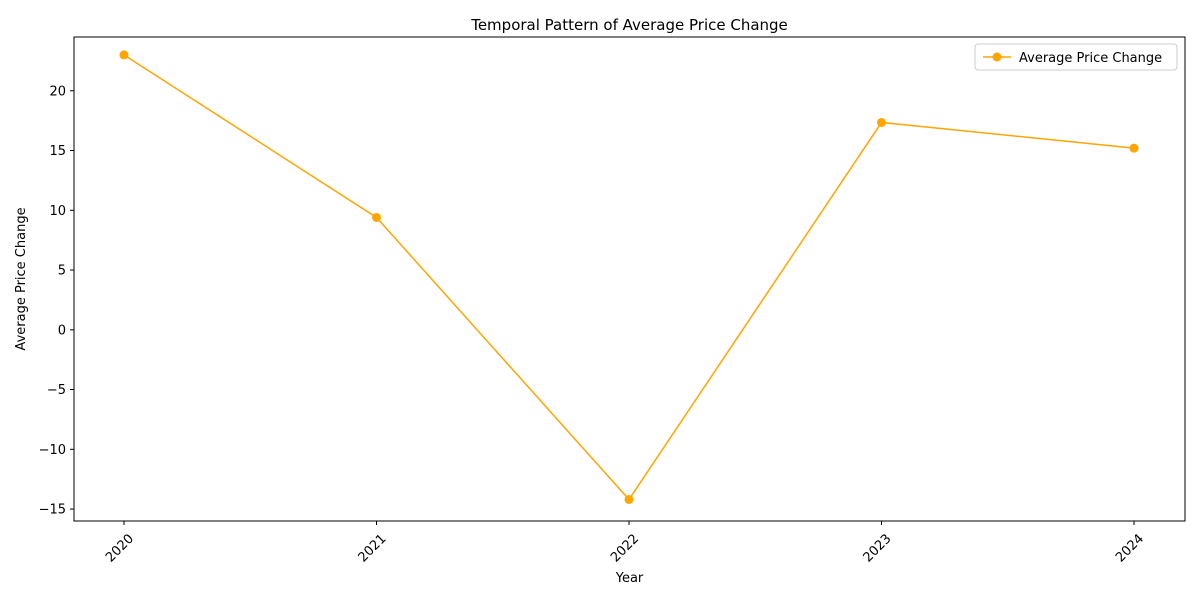 This screenshot has width=1200, height=600. I want to click on x-axis-label: Year, so click(629, 578).